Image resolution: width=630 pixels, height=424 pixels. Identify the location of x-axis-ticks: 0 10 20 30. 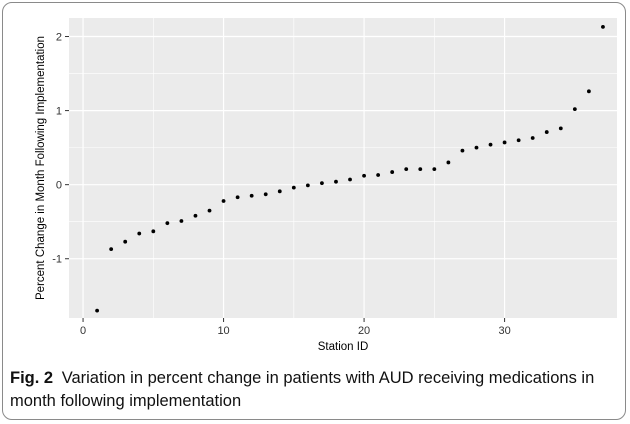
(295, 327).